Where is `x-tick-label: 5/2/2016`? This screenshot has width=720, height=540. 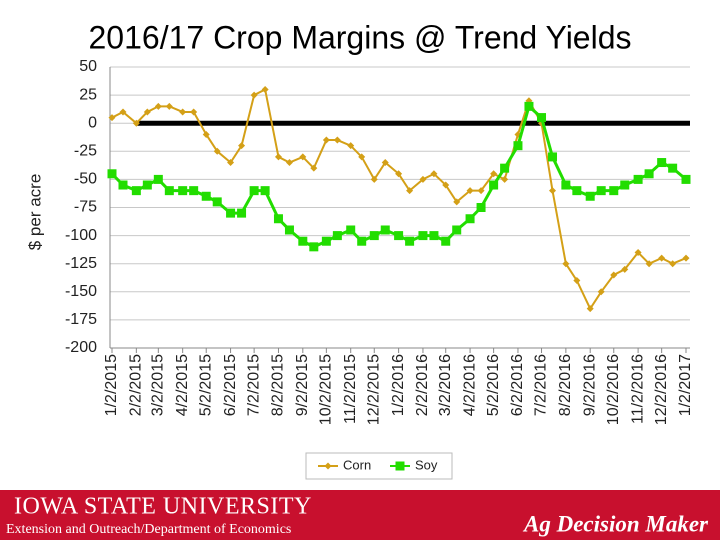
x-tick-label: 5/2/2016 is located at coordinates (493, 385).